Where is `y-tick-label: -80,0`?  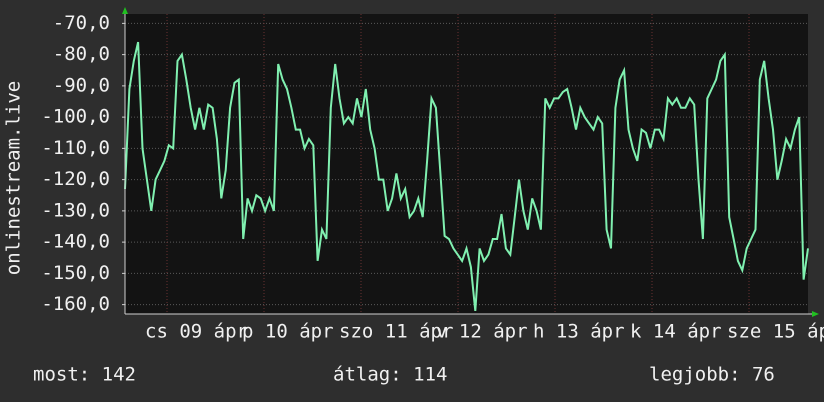
y-tick-label: -80,0 is located at coordinates (81, 54).